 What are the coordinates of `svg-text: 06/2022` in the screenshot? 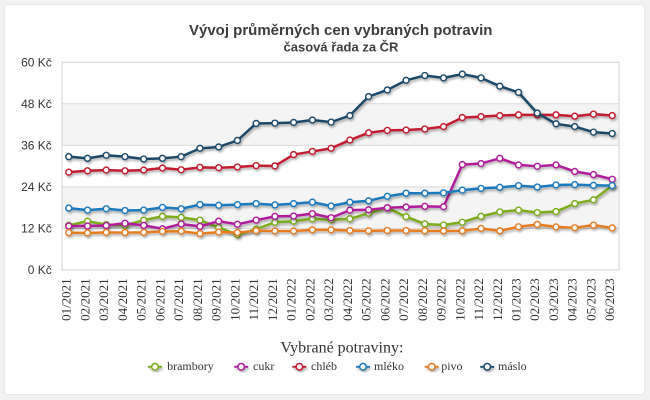 It's located at (384, 299).